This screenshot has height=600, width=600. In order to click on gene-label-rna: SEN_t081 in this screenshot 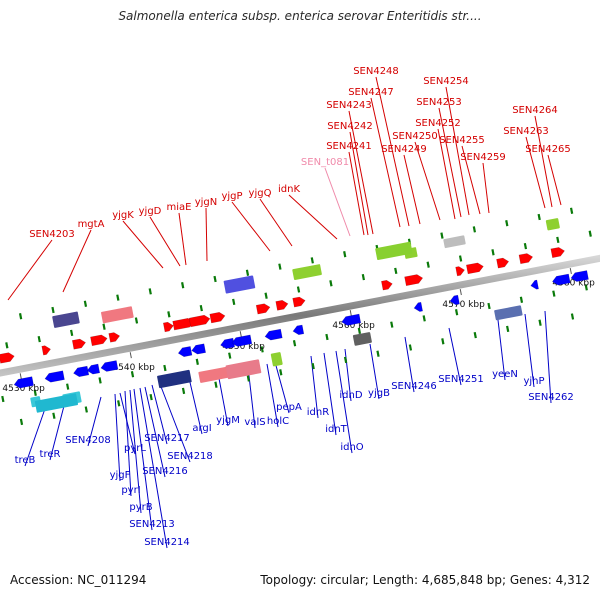, I will do `click(325, 162)`.